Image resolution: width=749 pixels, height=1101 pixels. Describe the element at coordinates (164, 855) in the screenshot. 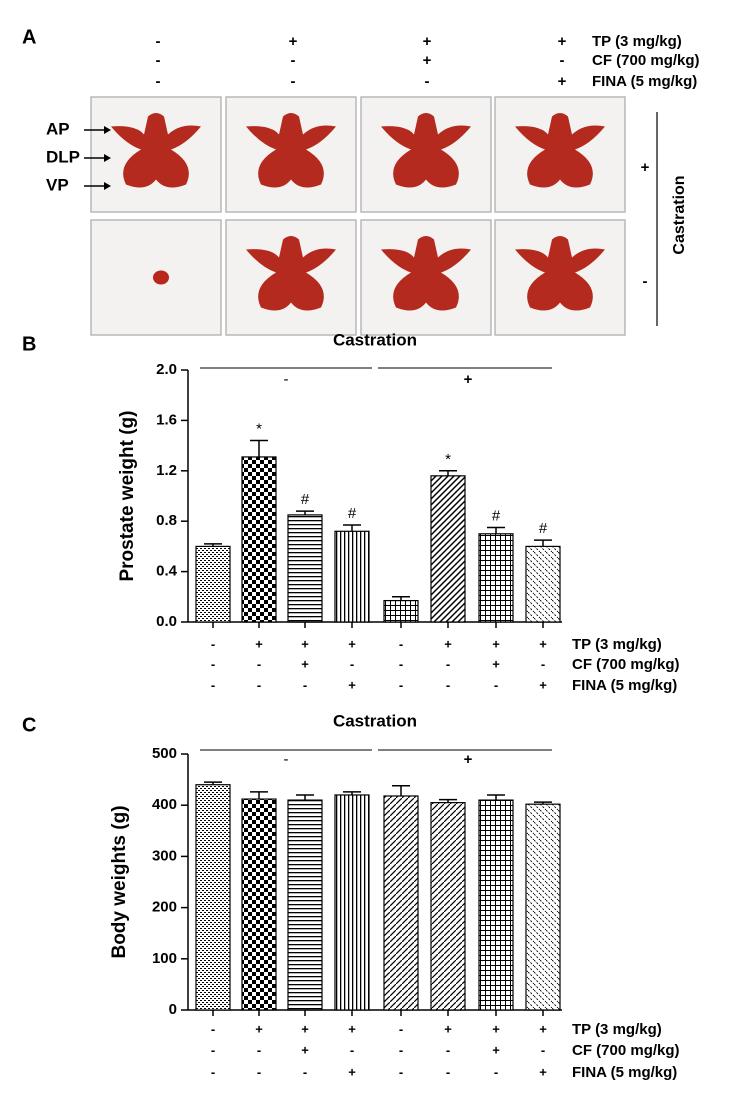

I see `y-tick-label: 300` at that location.